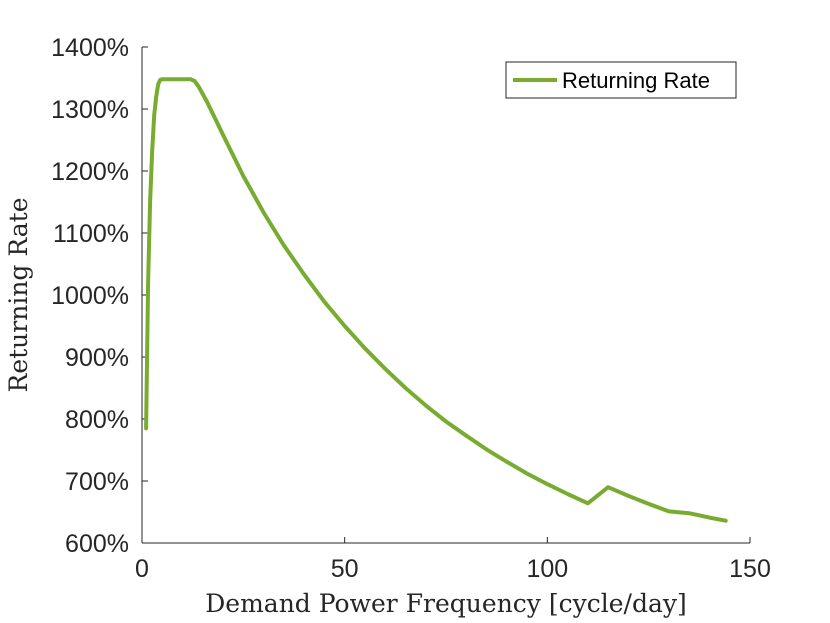 Image resolution: width=830 pixels, height=623 pixels. What do you see at coordinates (636, 80) in the screenshot?
I see `legend-label: Returning Rate` at bounding box center [636, 80].